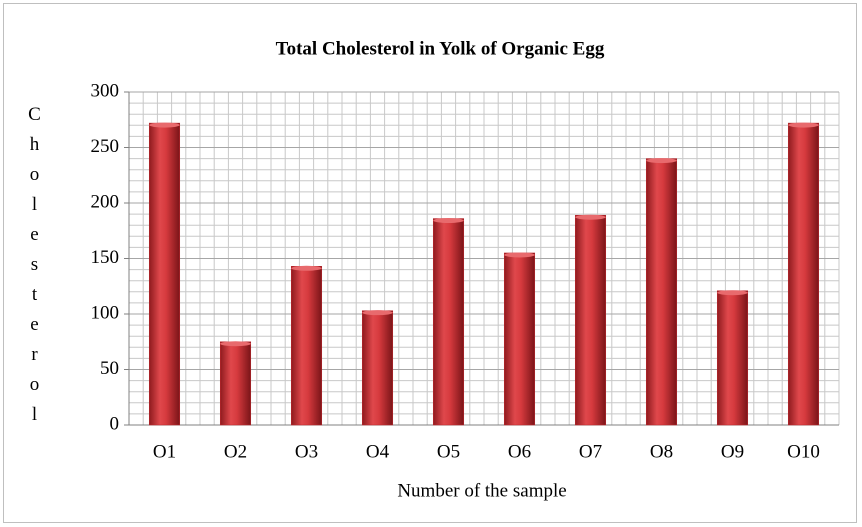 Image resolution: width=862 pixels, height=527 pixels. Describe the element at coordinates (440, 48) in the screenshot. I see `chart-title: Total Cholesterol in Yolk of Organic Egg` at that location.